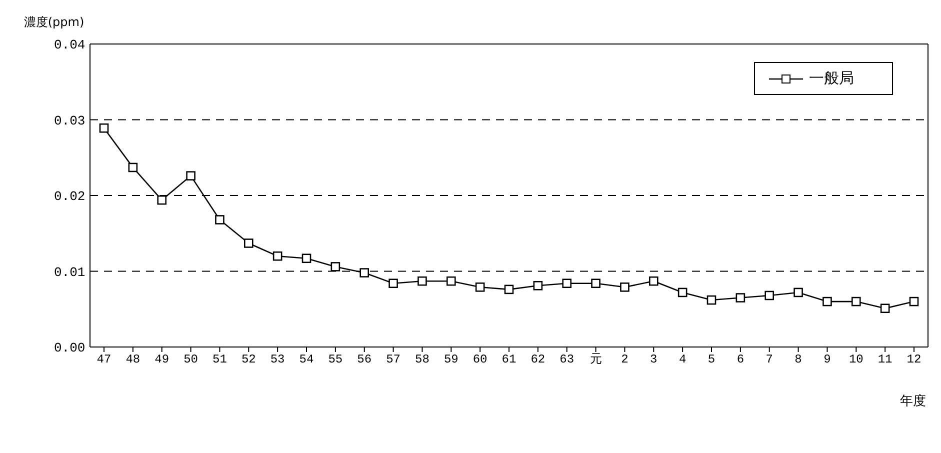 This screenshot has height=453, width=941. I want to click on y-tick-label: 0.02, so click(70, 196).